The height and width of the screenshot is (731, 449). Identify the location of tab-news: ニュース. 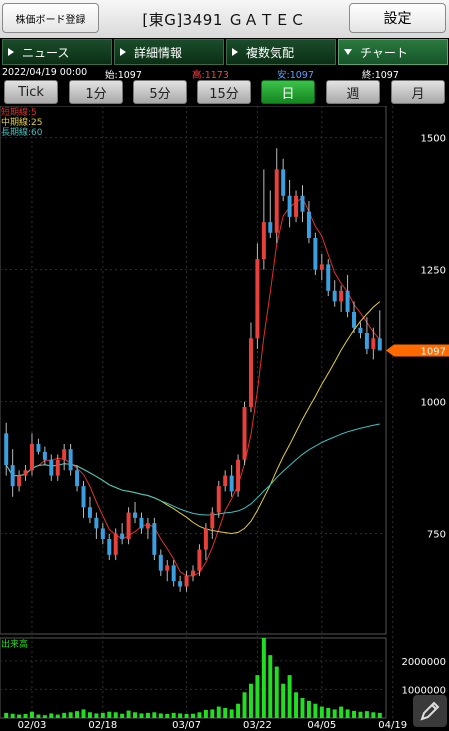
(57, 52).